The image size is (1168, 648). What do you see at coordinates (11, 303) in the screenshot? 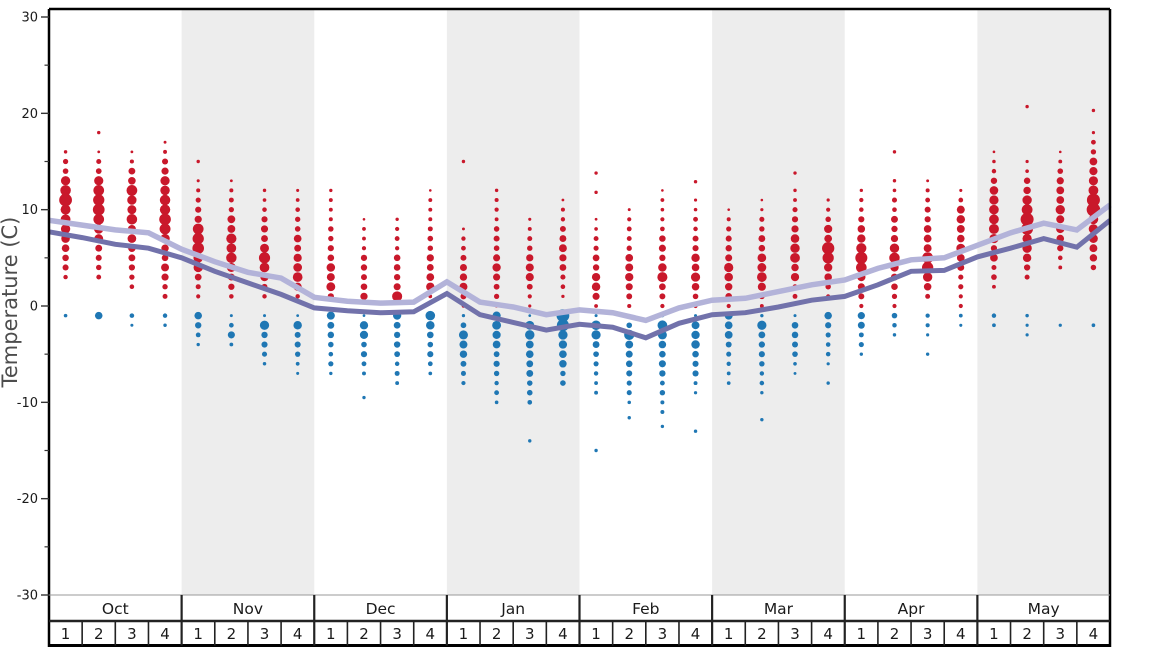
I see `y-axis-title: Temperature (C)` at bounding box center [11, 303].